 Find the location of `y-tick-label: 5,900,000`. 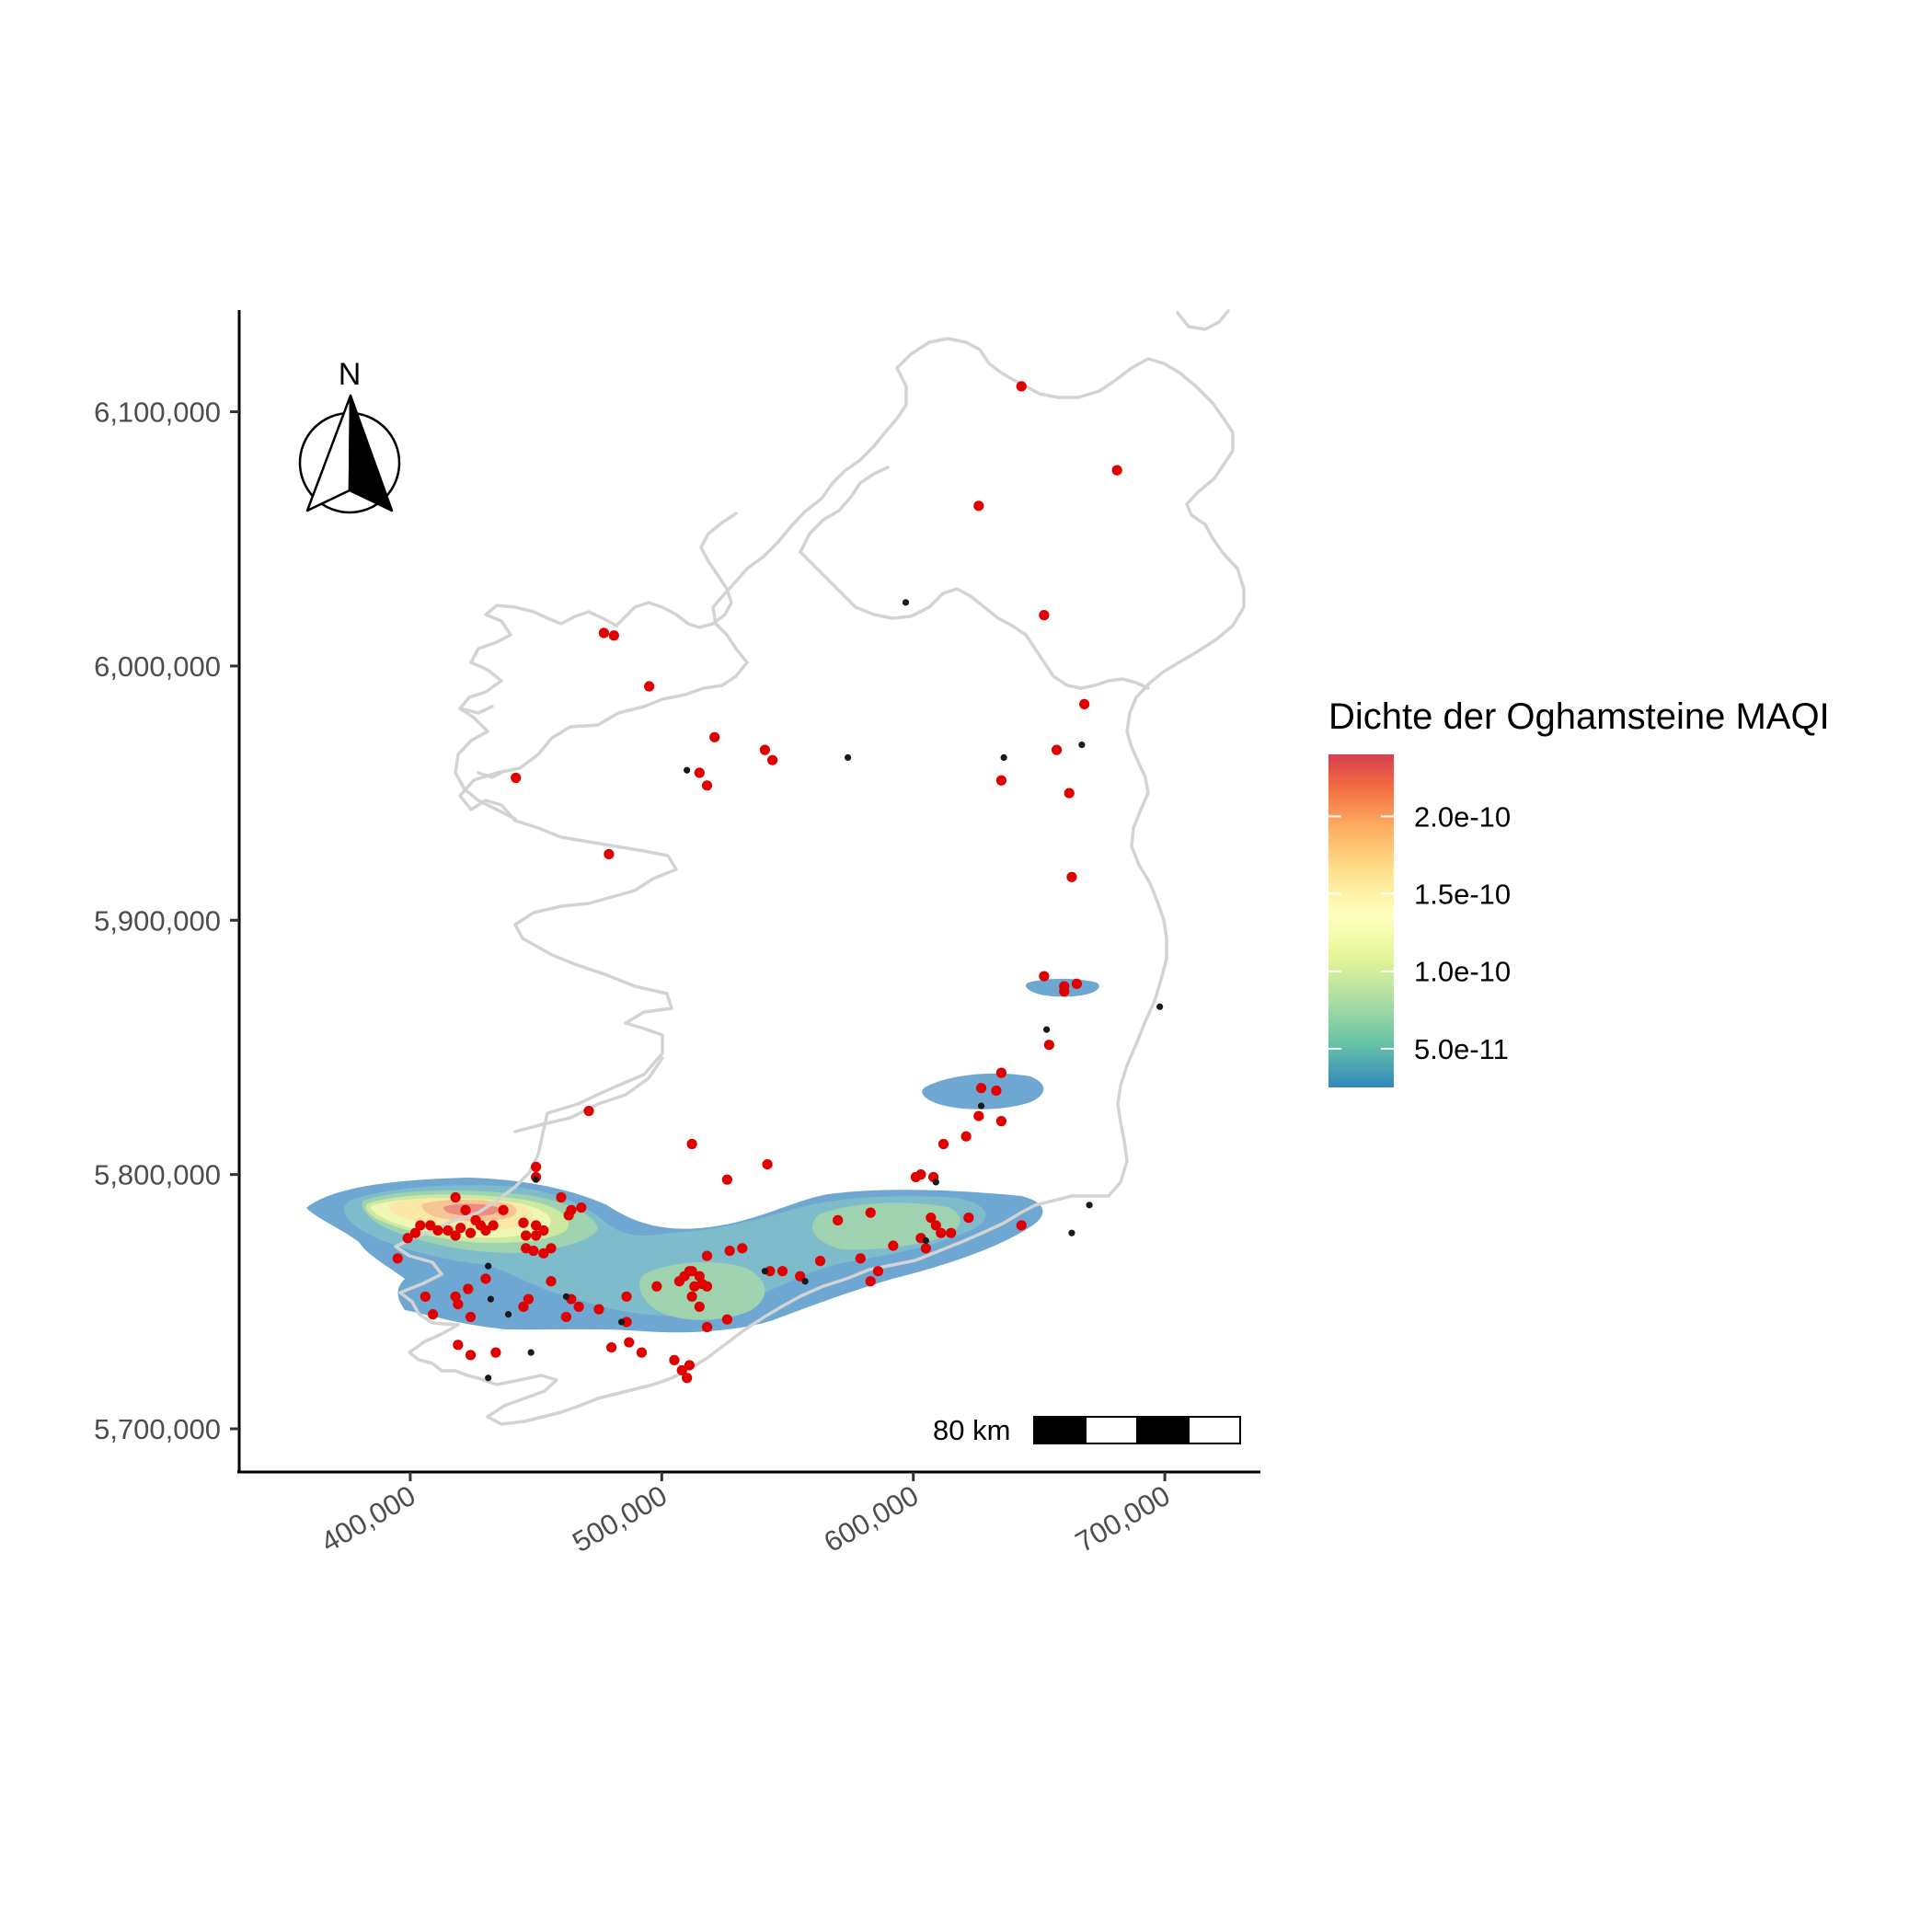

y-tick-label: 5,900,000 is located at coordinates (157, 920).